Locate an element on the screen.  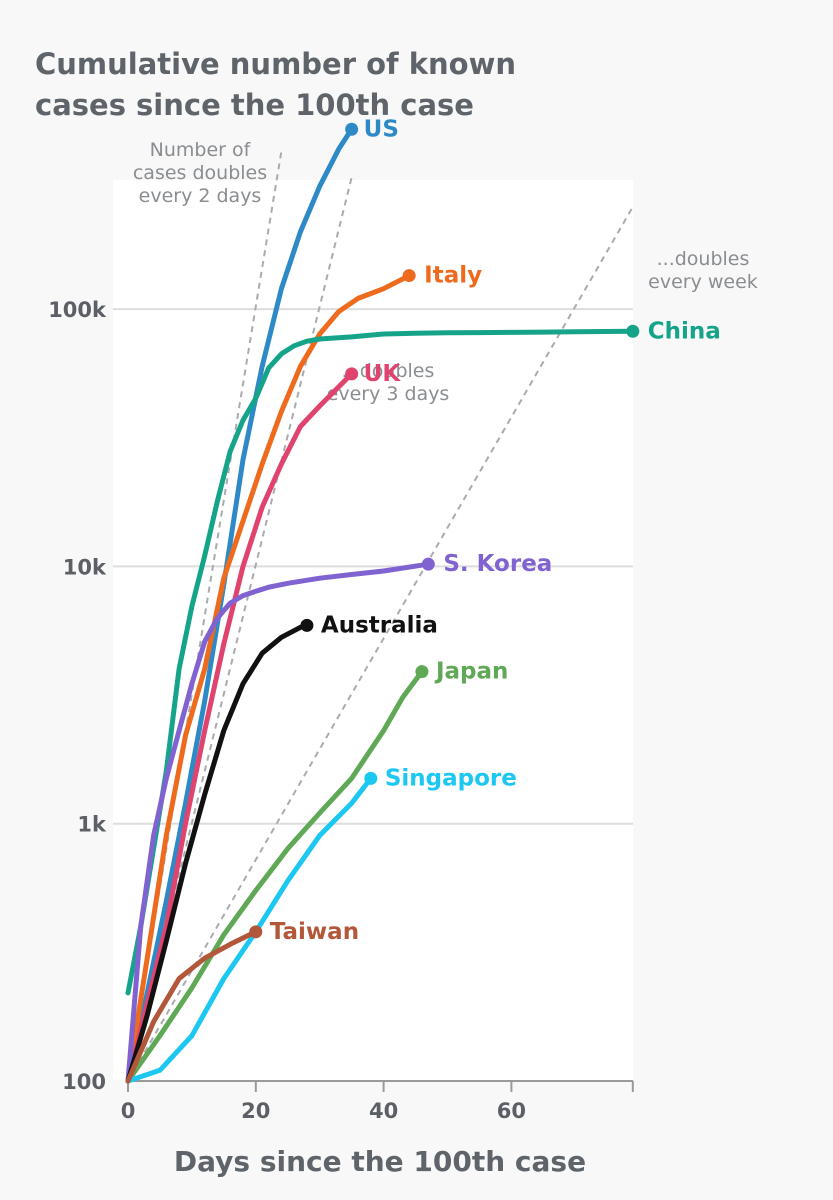
reference-line-label: Number of is located at coordinates (201, 150).